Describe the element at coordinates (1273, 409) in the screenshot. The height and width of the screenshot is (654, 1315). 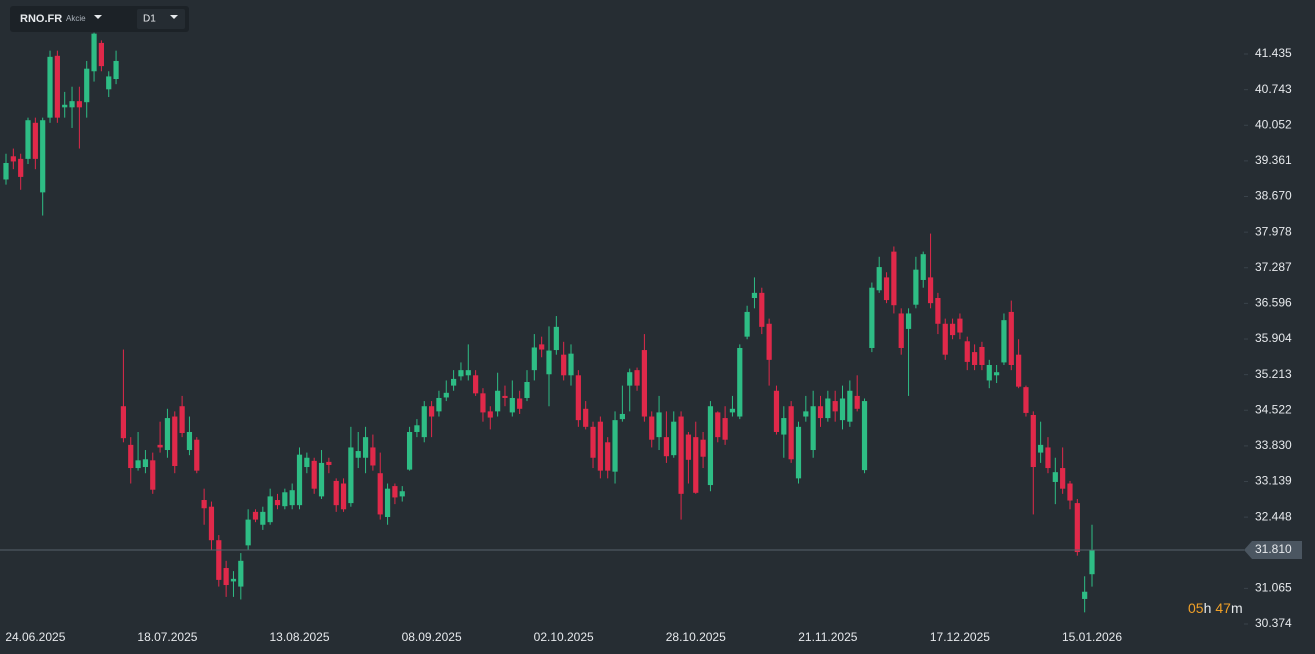
I see `y-tick-label: 34.522` at that location.